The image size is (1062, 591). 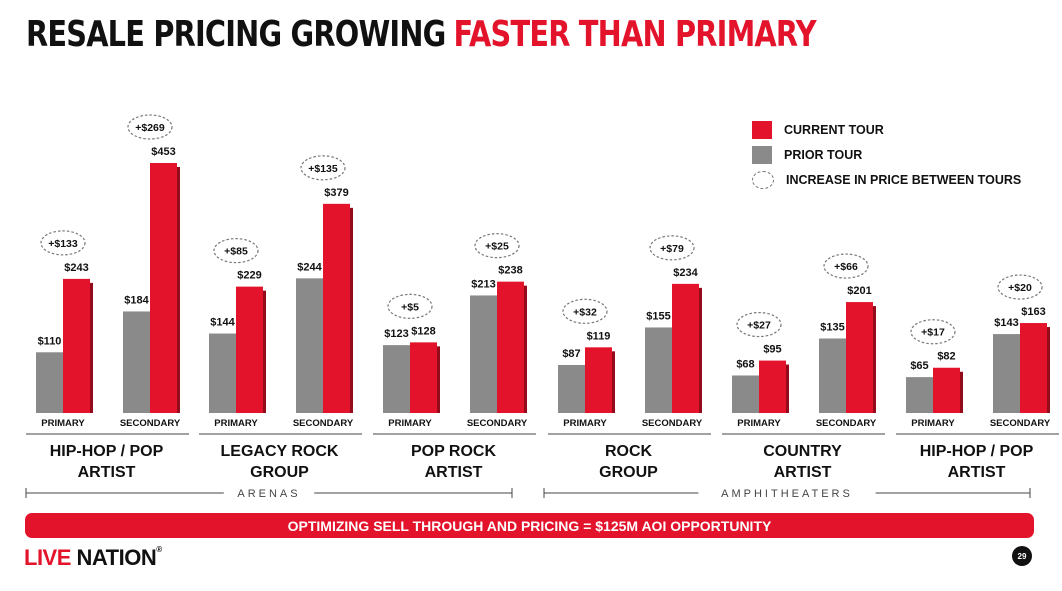 I want to click on increase-label-secondary-4: +$66, so click(x=846, y=267).